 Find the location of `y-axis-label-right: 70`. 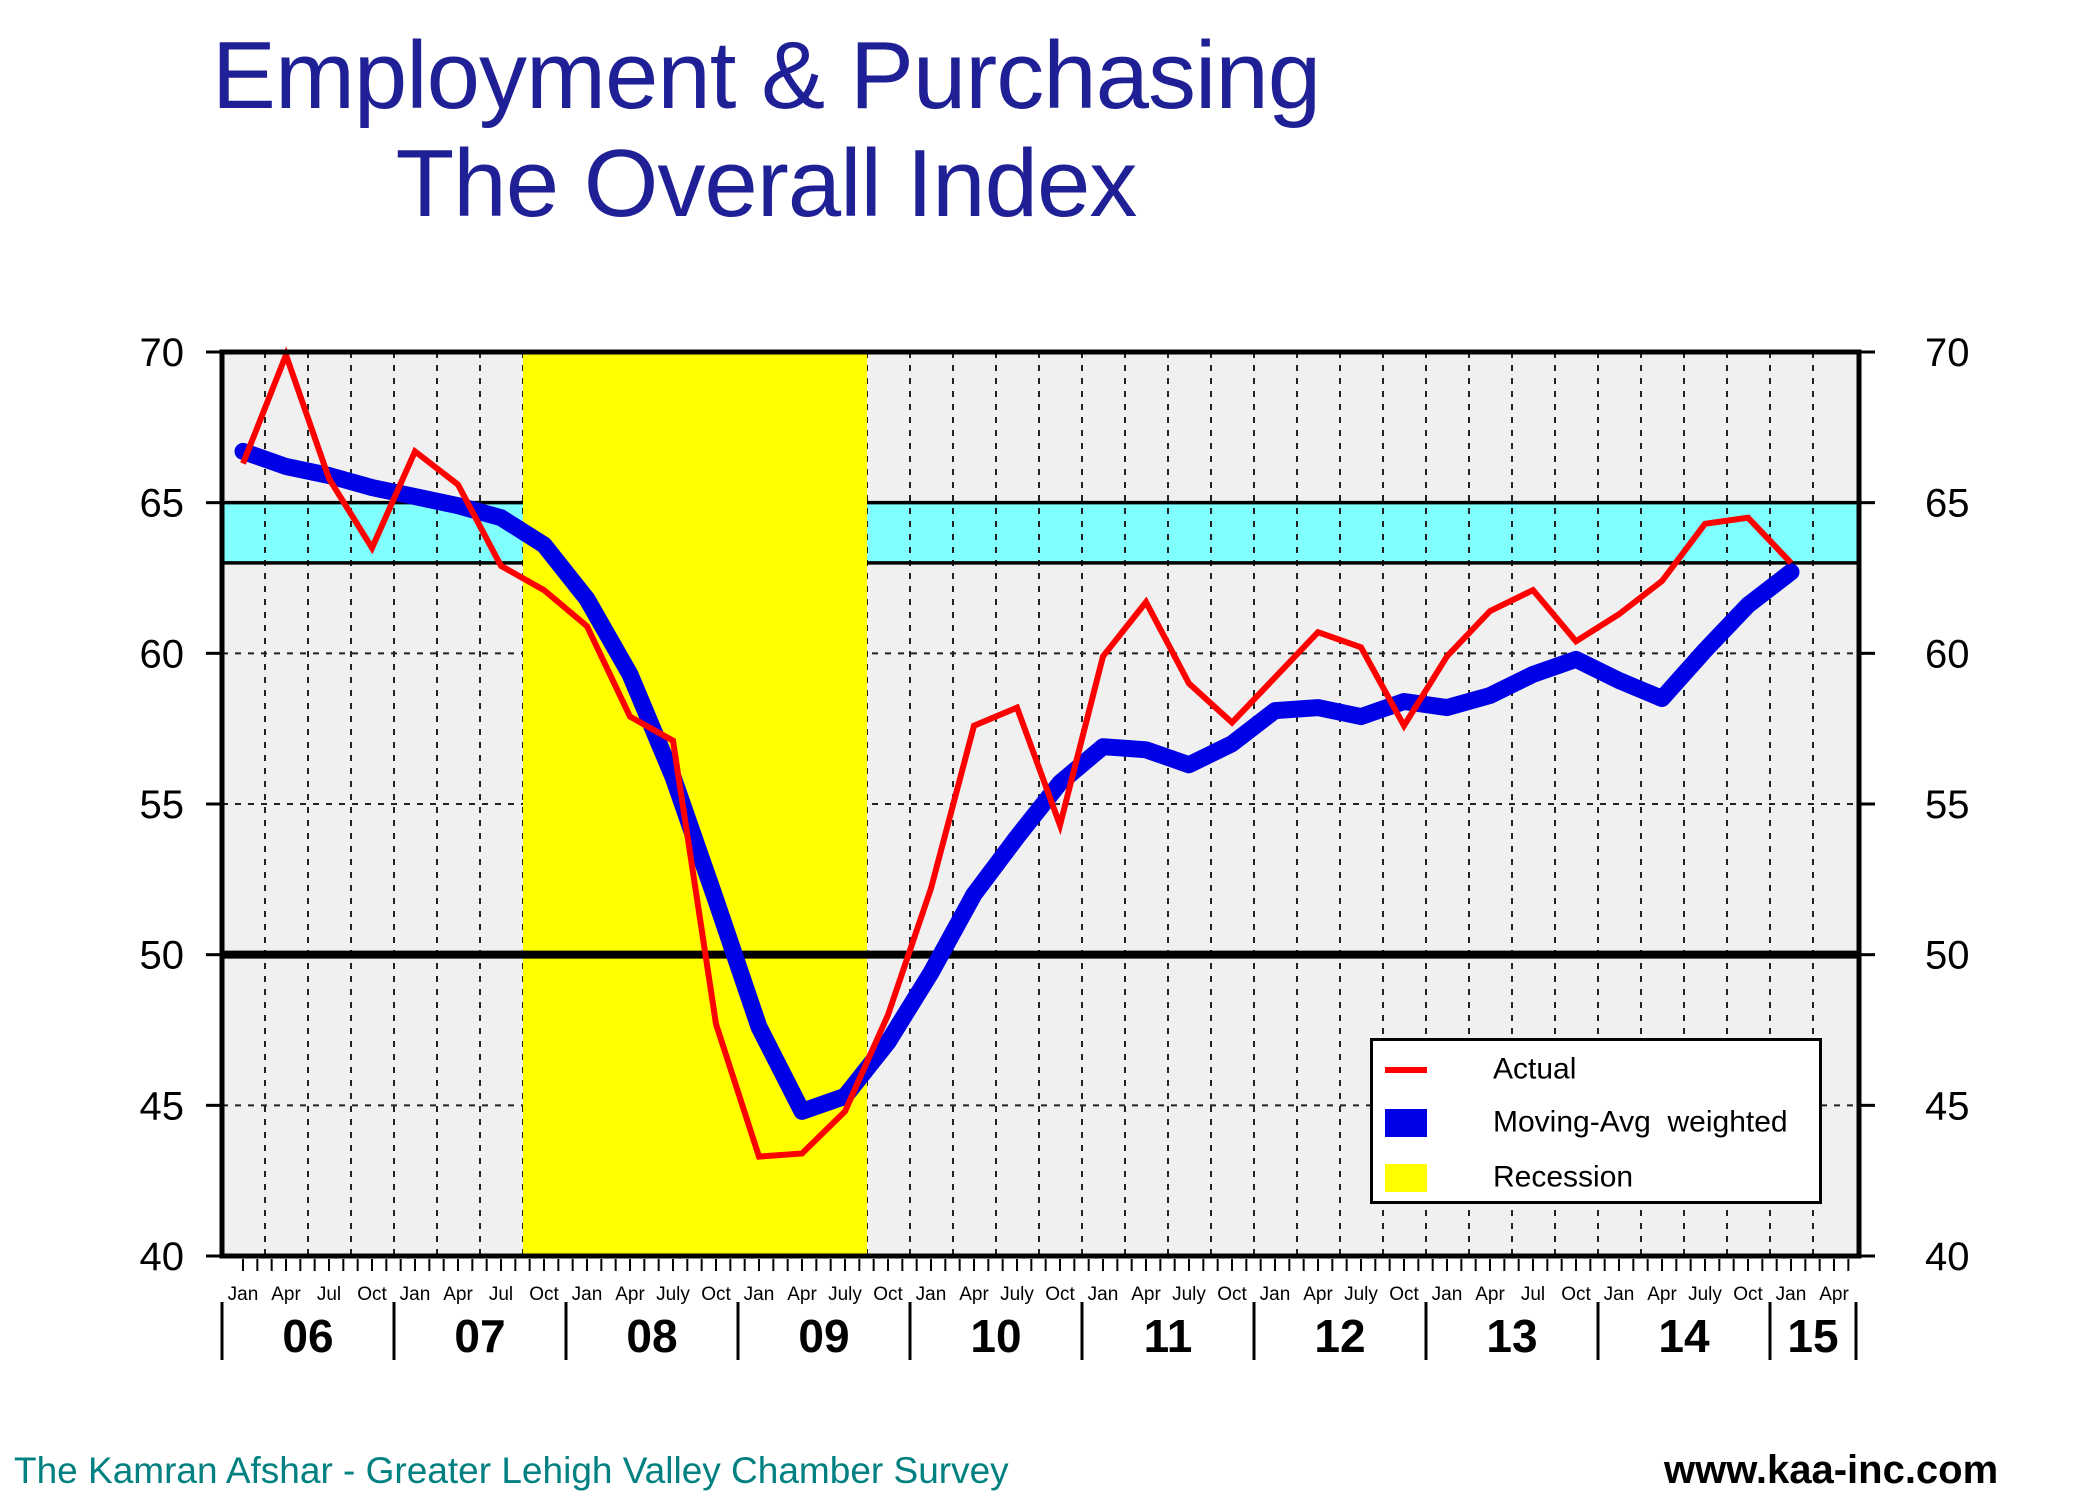

y-axis-label-right: 70 is located at coordinates (1947, 353).